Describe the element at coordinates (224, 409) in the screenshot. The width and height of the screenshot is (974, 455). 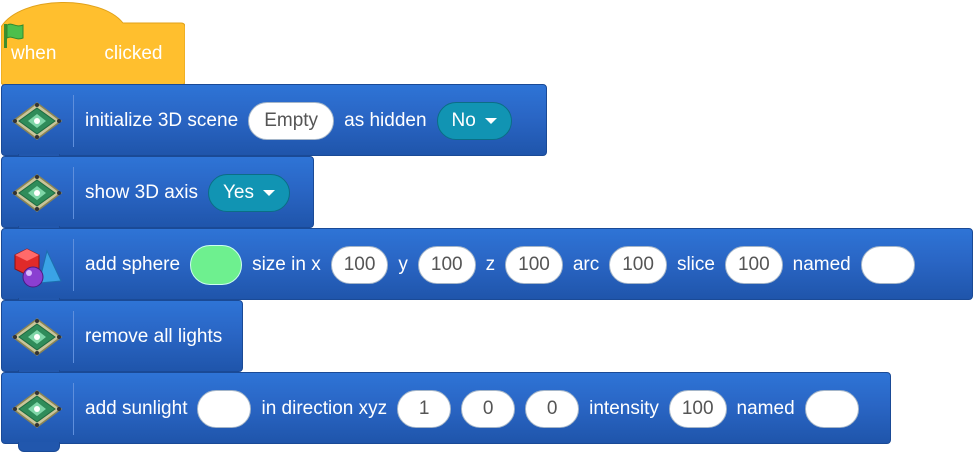
I see `sunlight-color-picker` at that location.